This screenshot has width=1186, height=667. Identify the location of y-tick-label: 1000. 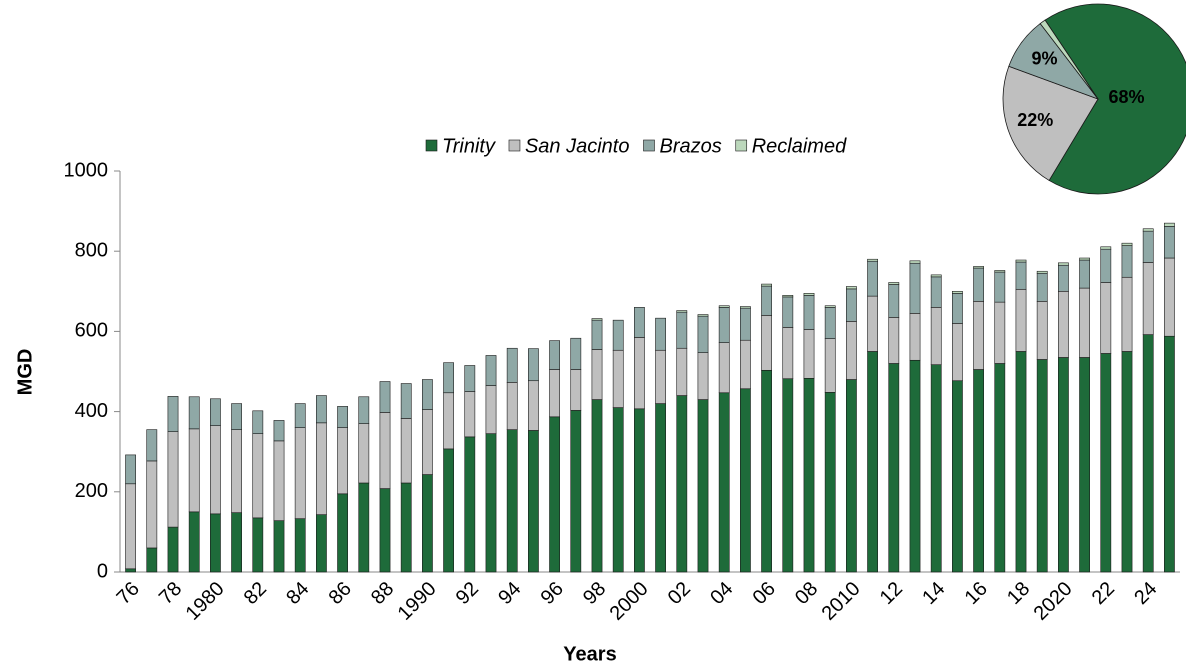
(86, 170).